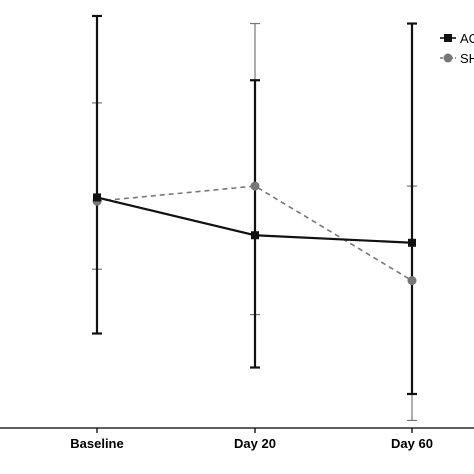 This screenshot has width=474, height=474. What do you see at coordinates (457, 38) in the screenshot?
I see `legend-item-ac: AC` at bounding box center [457, 38].